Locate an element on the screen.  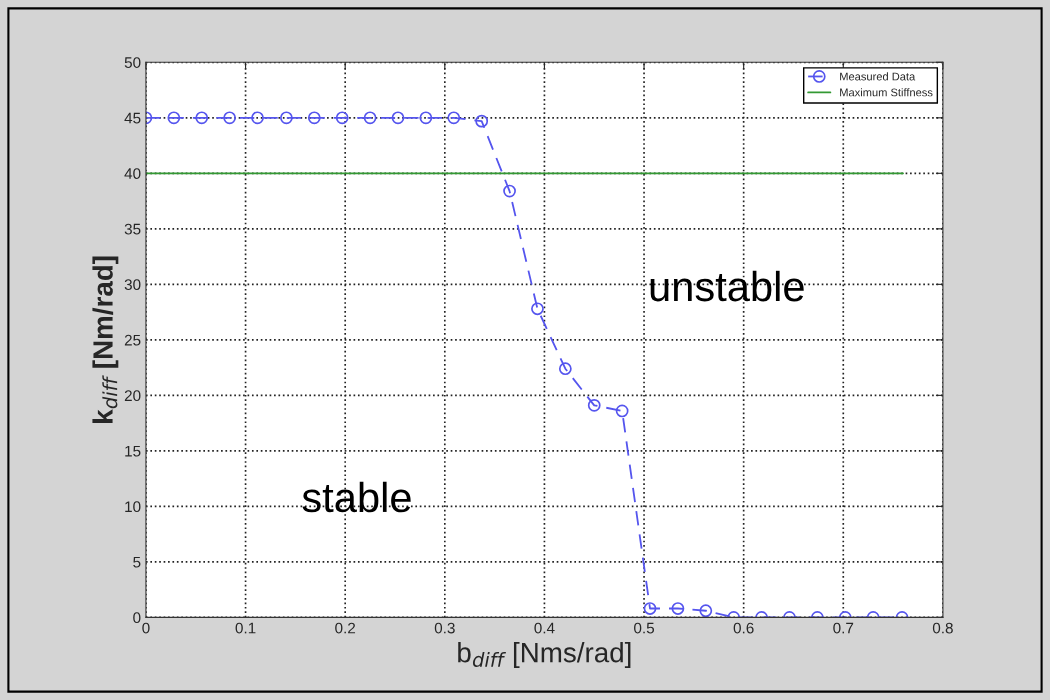
y-tick-label: 50 is located at coordinates (132, 62).